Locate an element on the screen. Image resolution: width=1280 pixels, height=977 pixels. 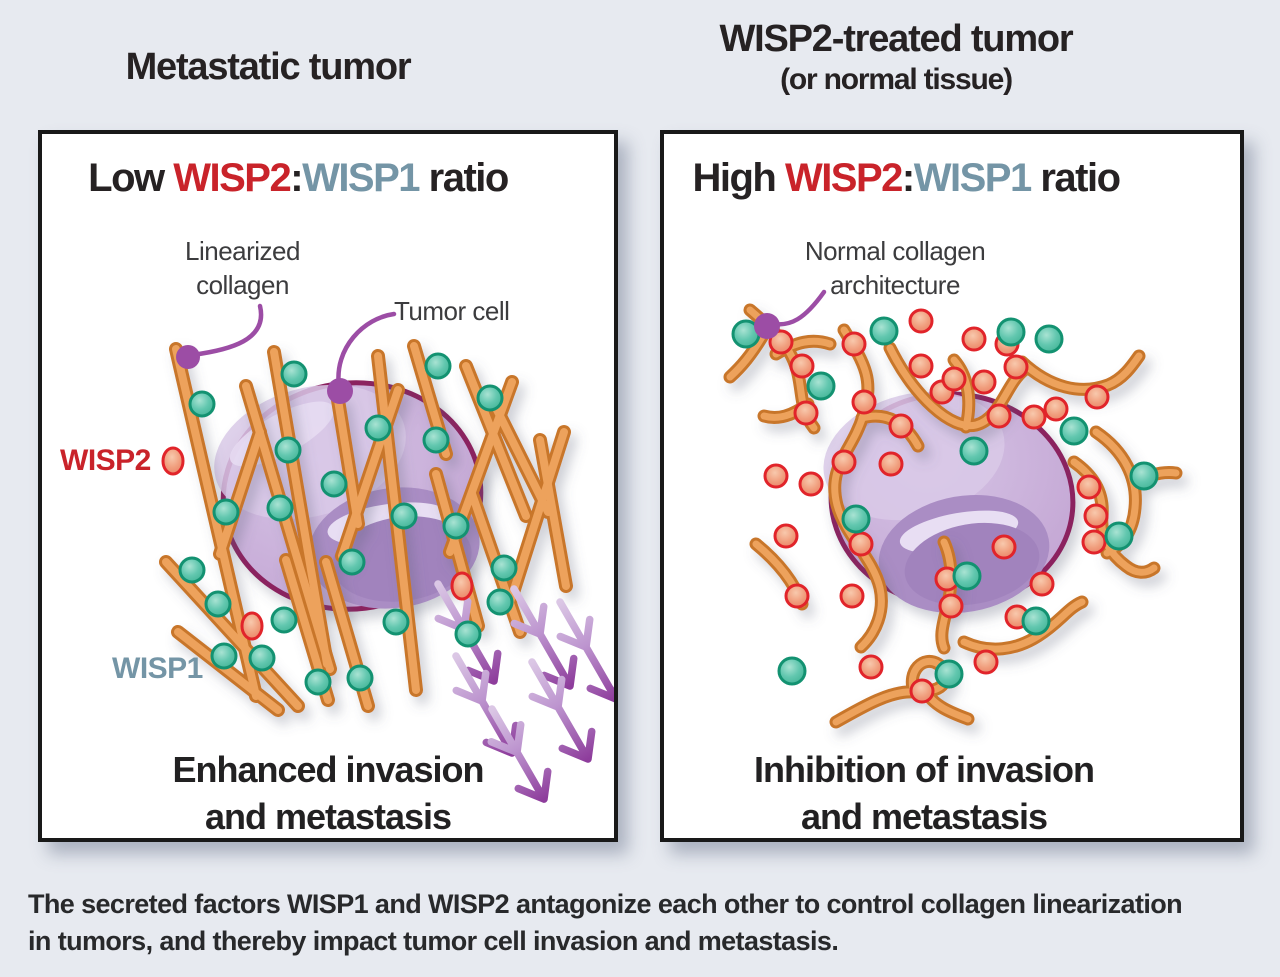
linearized-collagen-label-line2: collagen is located at coordinates (242, 285).